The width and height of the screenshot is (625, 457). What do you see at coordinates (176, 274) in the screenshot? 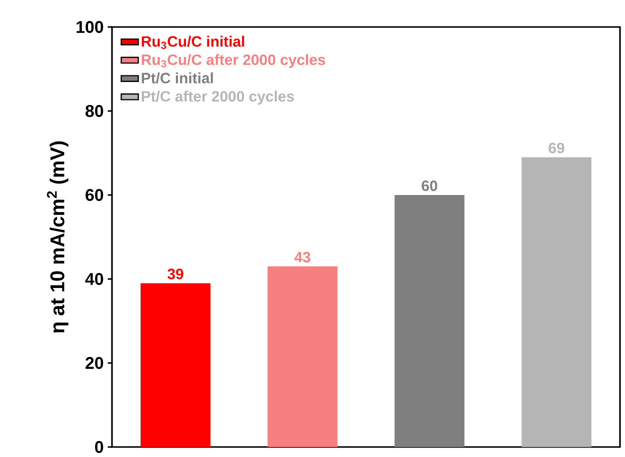
I see `data-label: 39` at bounding box center [176, 274].